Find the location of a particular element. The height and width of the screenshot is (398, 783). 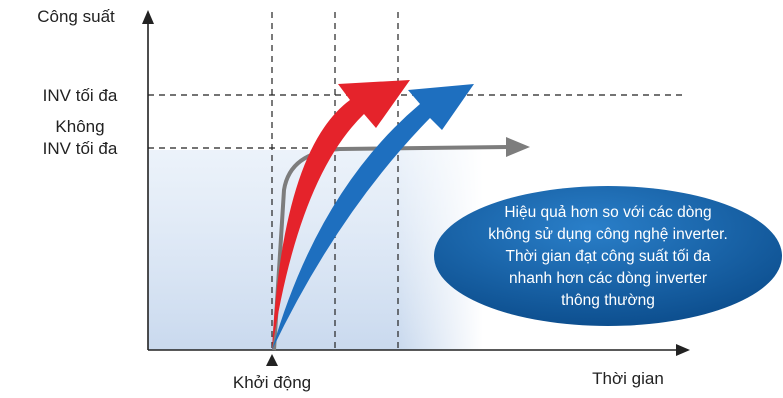

callout-text: nhanh hơn các dòng inverter is located at coordinates (608, 278).